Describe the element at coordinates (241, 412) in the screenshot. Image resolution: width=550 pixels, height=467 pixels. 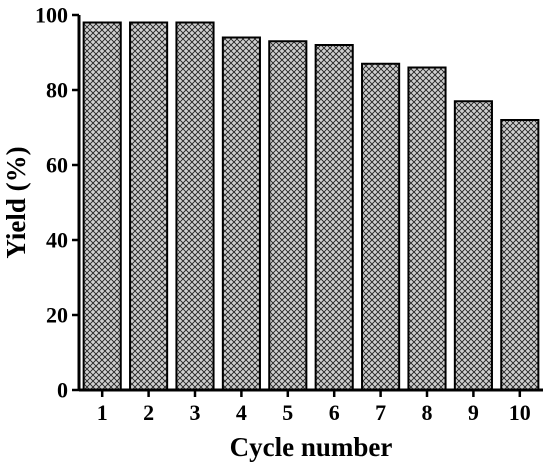
I see `x-tick-label-4: 4` at that location.